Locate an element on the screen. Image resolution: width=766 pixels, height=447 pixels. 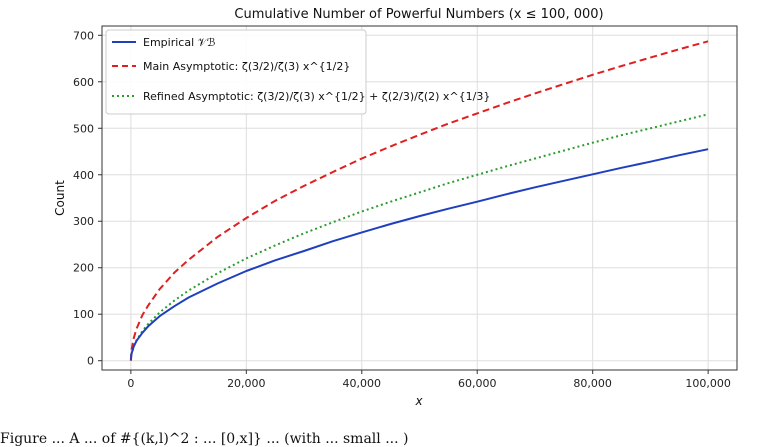
legend-label-empirical: Empirical 𝒱ℬ is located at coordinates (179, 42).